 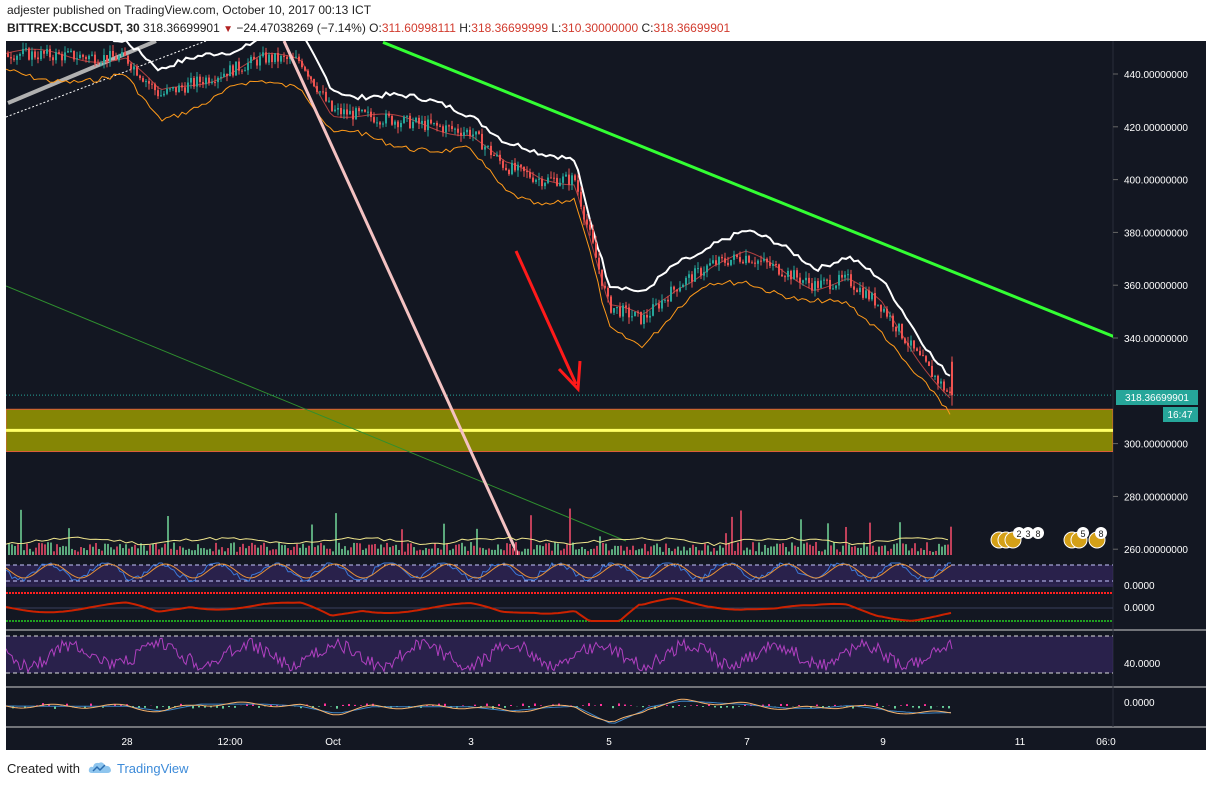 I want to click on price-tick-label: 280.00000000, so click(x=1156, y=497).